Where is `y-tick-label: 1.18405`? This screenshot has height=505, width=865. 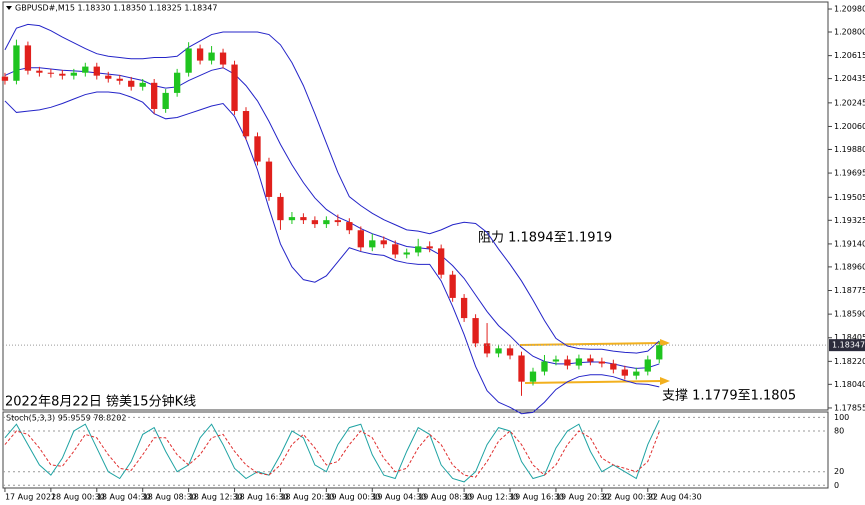 y-tick-label: 1.18405 is located at coordinates (849, 337).